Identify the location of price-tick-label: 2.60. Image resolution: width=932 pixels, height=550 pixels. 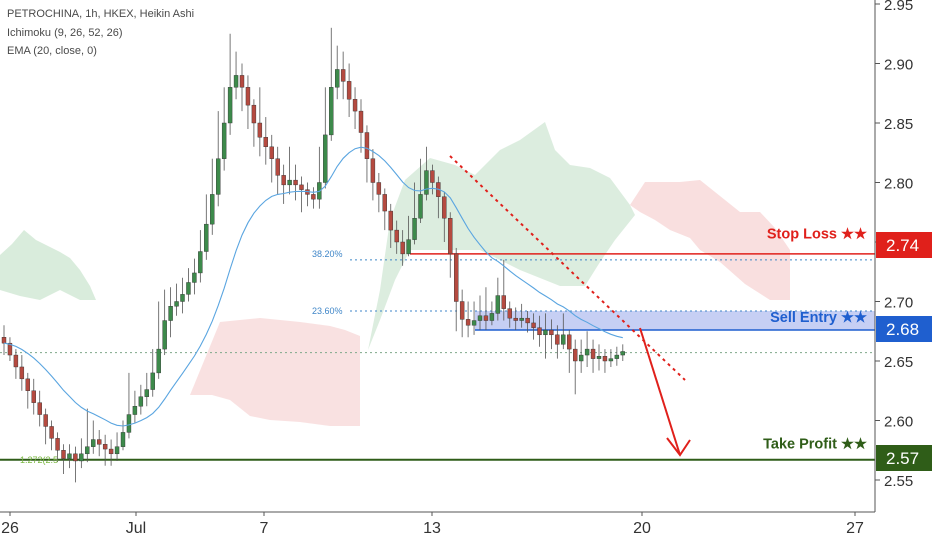
(898, 422).